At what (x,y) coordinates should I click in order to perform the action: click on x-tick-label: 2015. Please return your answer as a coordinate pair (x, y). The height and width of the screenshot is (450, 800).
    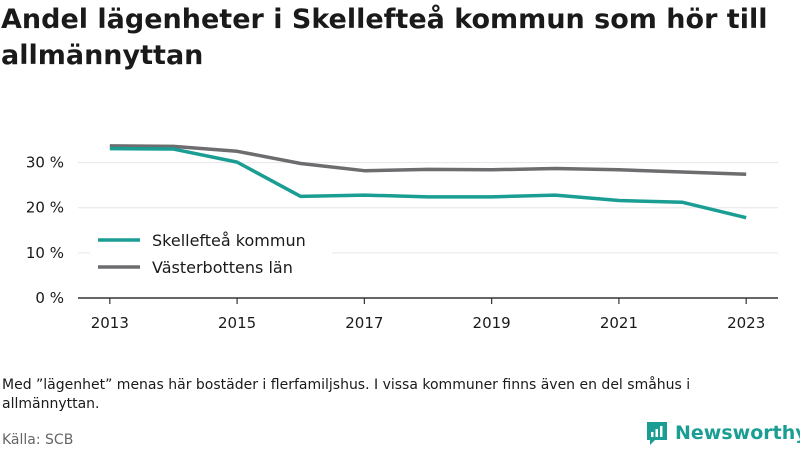
    Looking at the image, I should click on (237, 323).